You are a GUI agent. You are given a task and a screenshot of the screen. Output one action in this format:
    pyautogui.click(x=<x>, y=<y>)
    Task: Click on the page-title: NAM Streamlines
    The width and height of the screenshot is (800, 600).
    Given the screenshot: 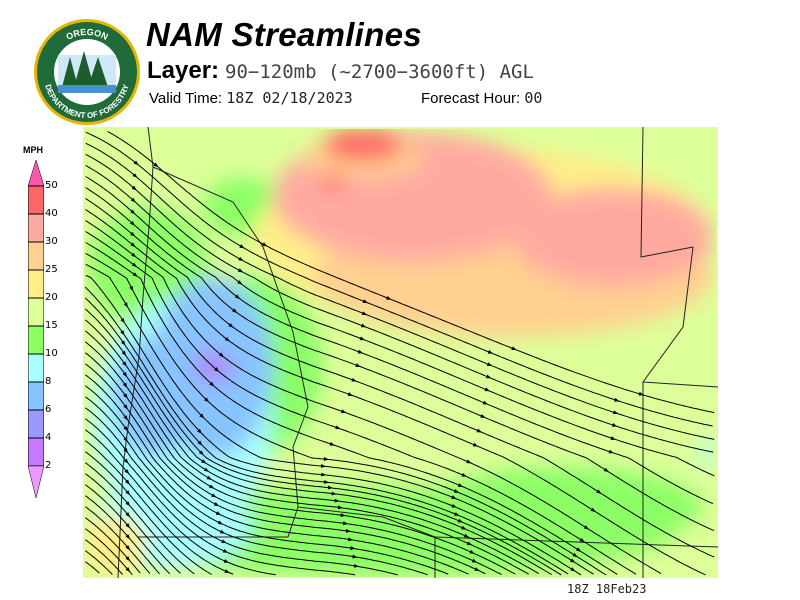 What is the action you would take?
    pyautogui.click(x=284, y=34)
    